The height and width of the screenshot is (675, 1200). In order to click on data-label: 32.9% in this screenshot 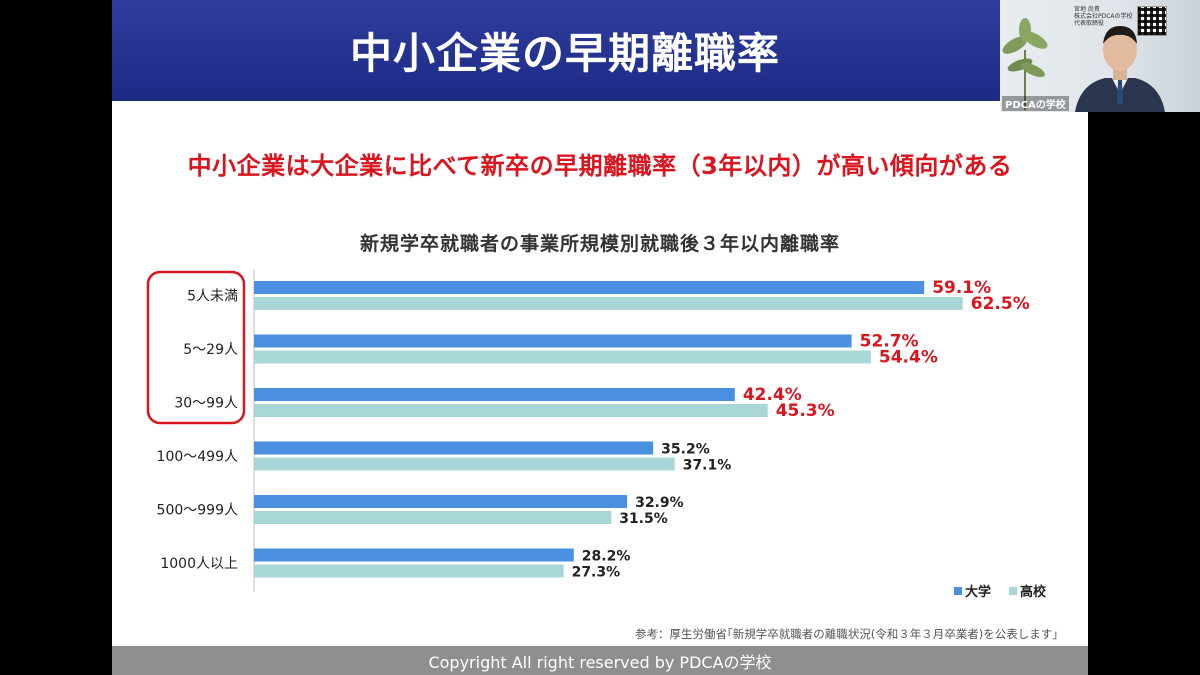, I will do `click(659, 503)`.